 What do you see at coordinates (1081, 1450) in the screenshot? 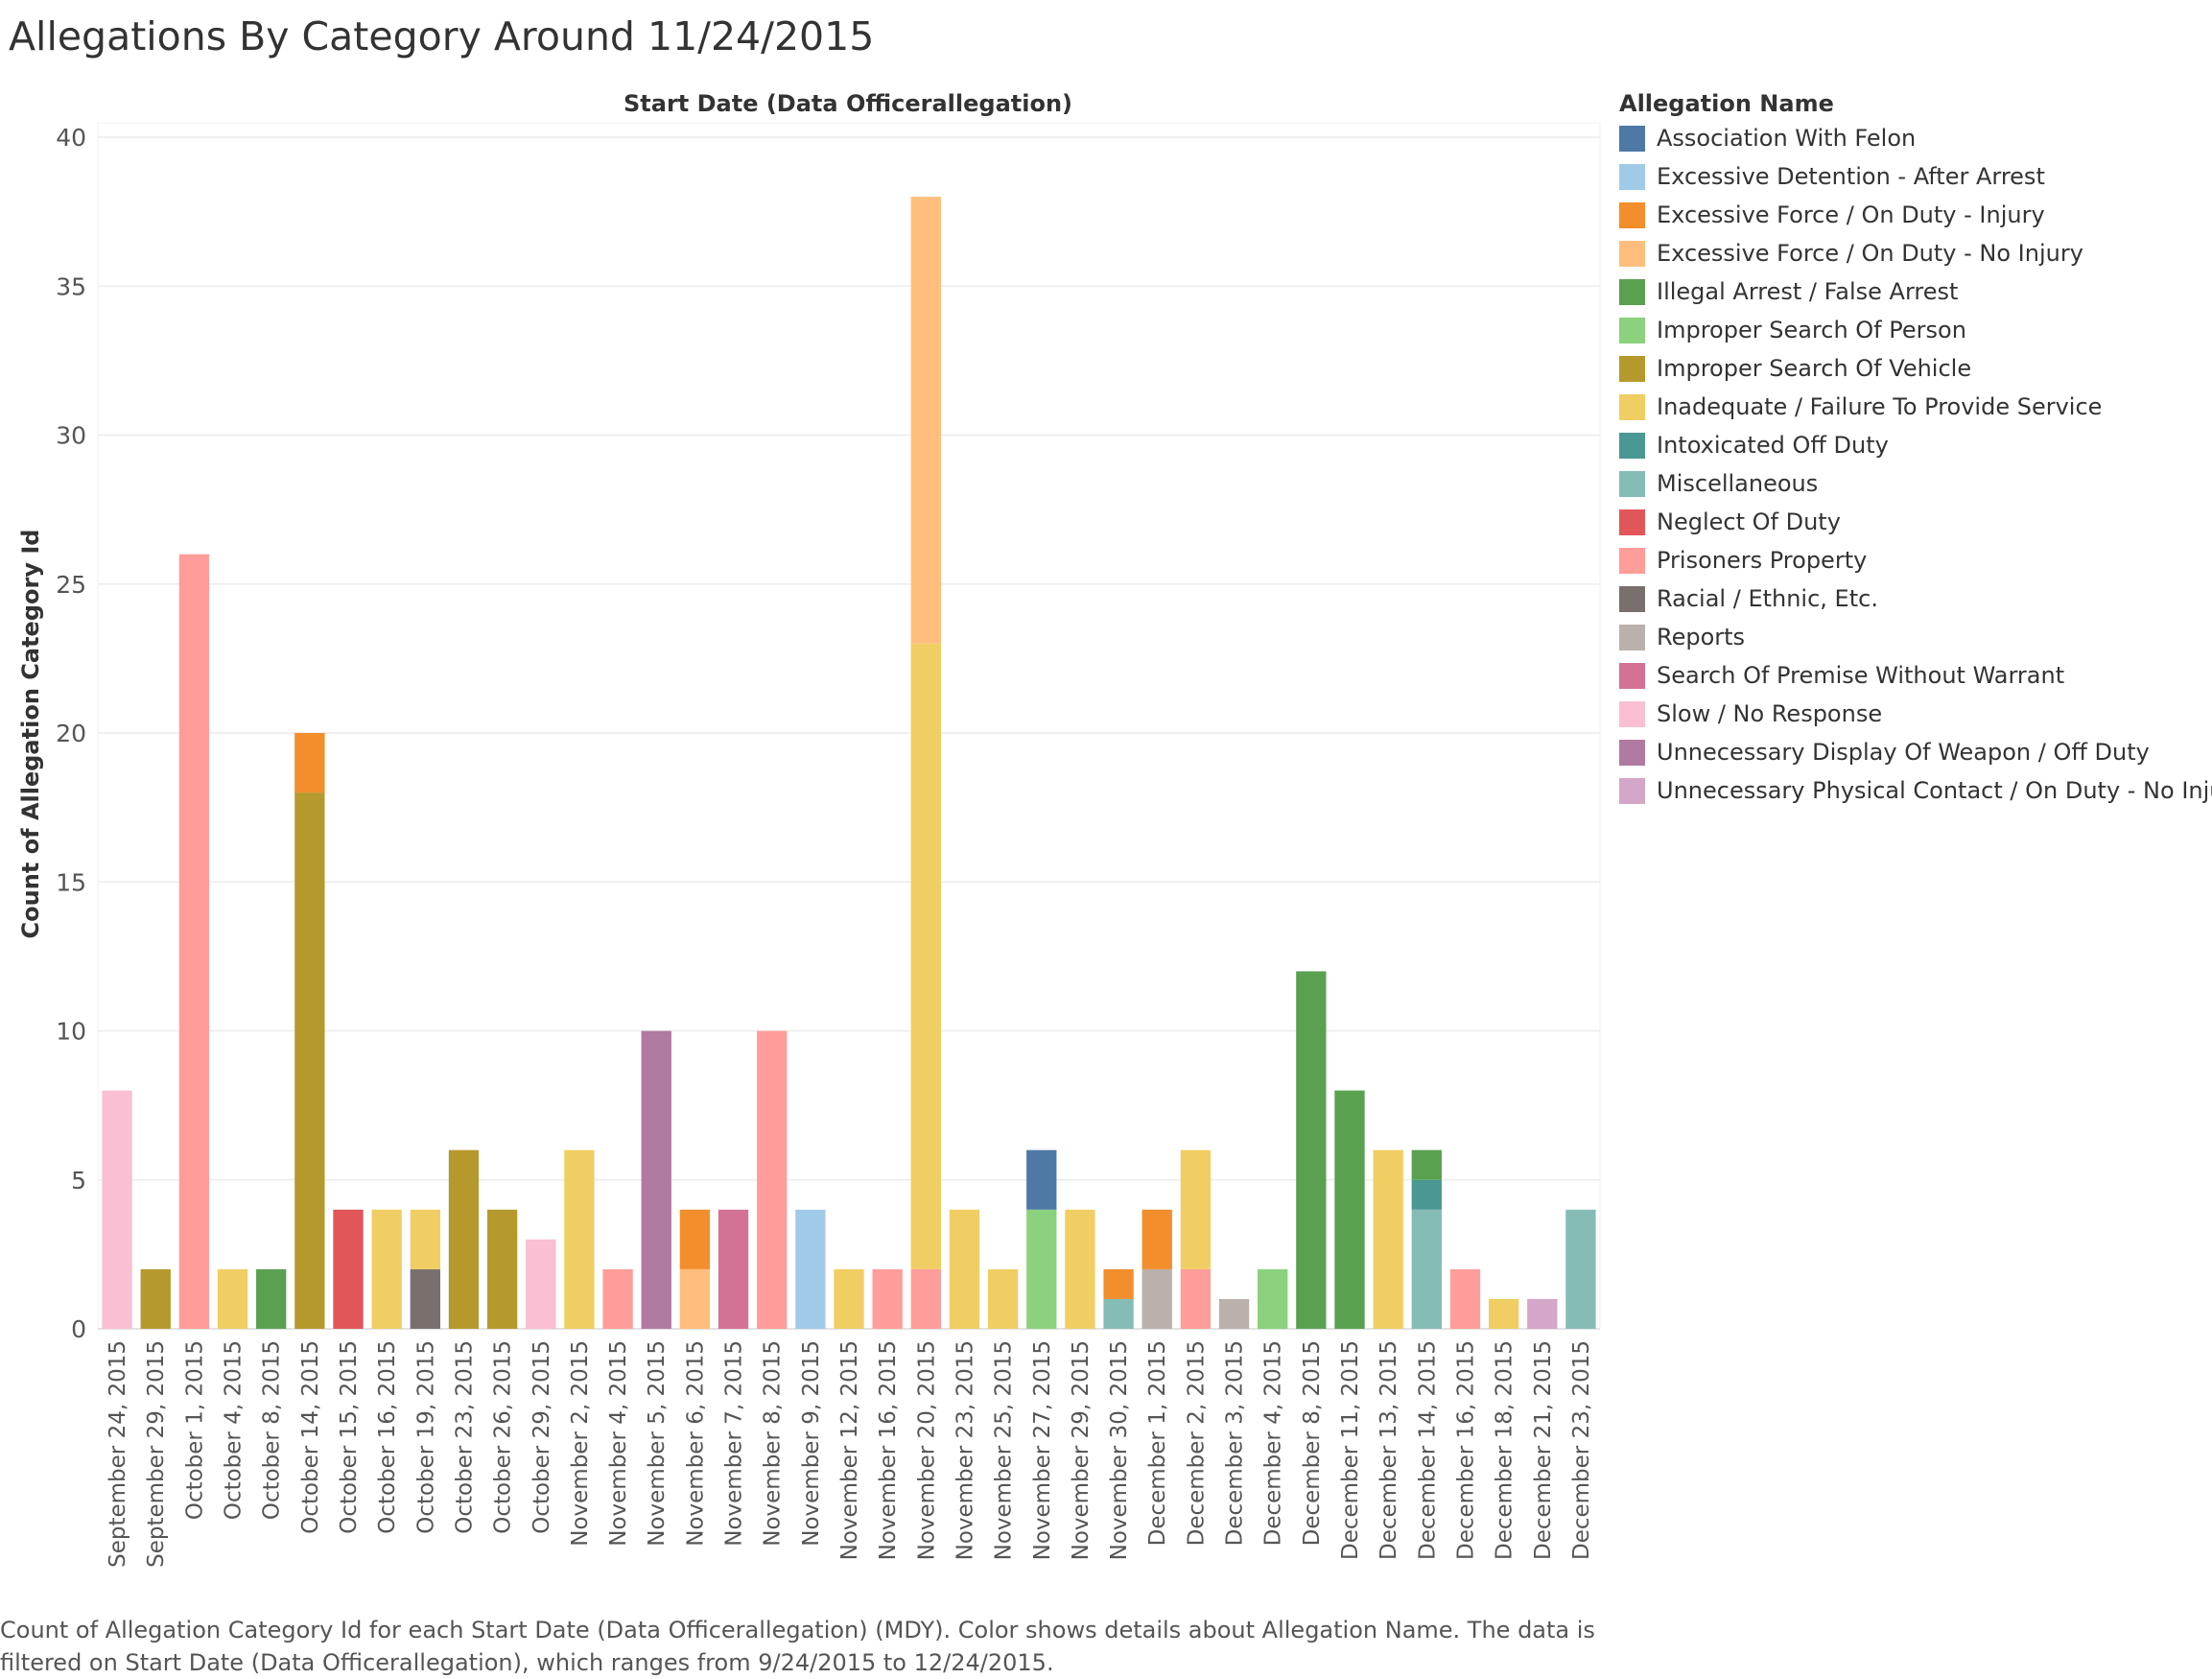
I see `x-tick-label: November 29, 2015` at bounding box center [1081, 1450].